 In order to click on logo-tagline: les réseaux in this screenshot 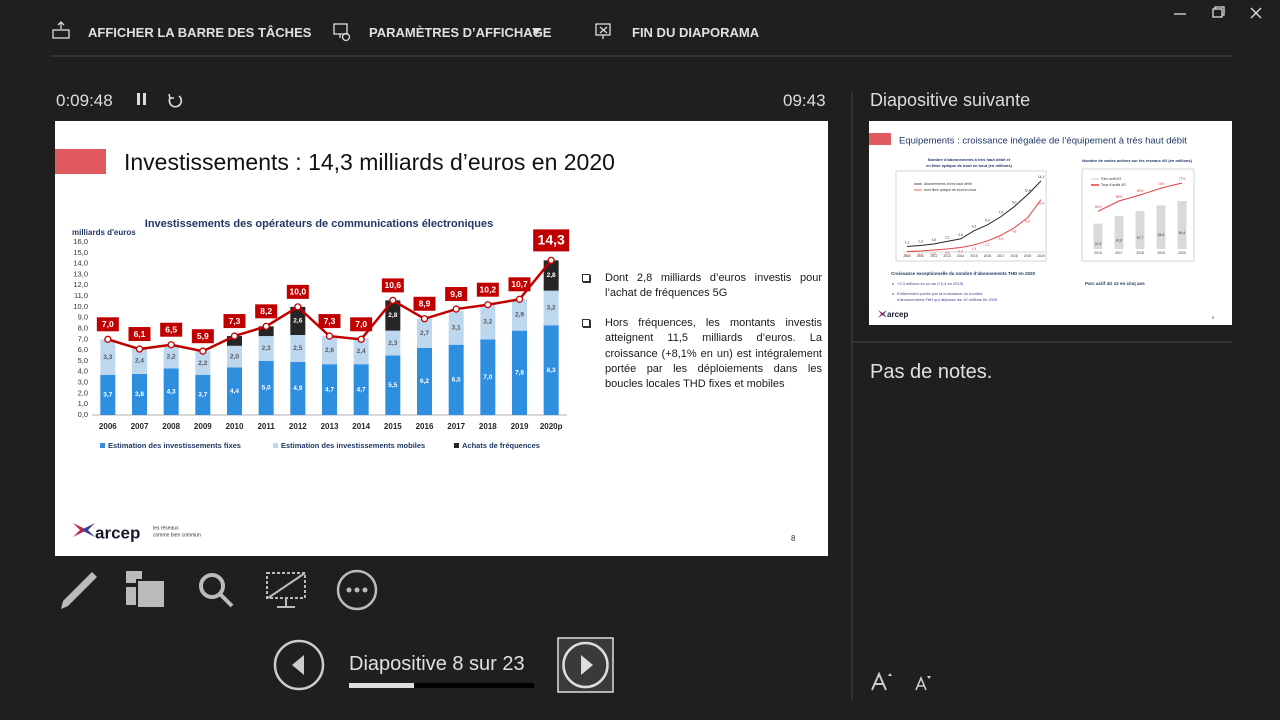, I will do `click(166, 528)`.